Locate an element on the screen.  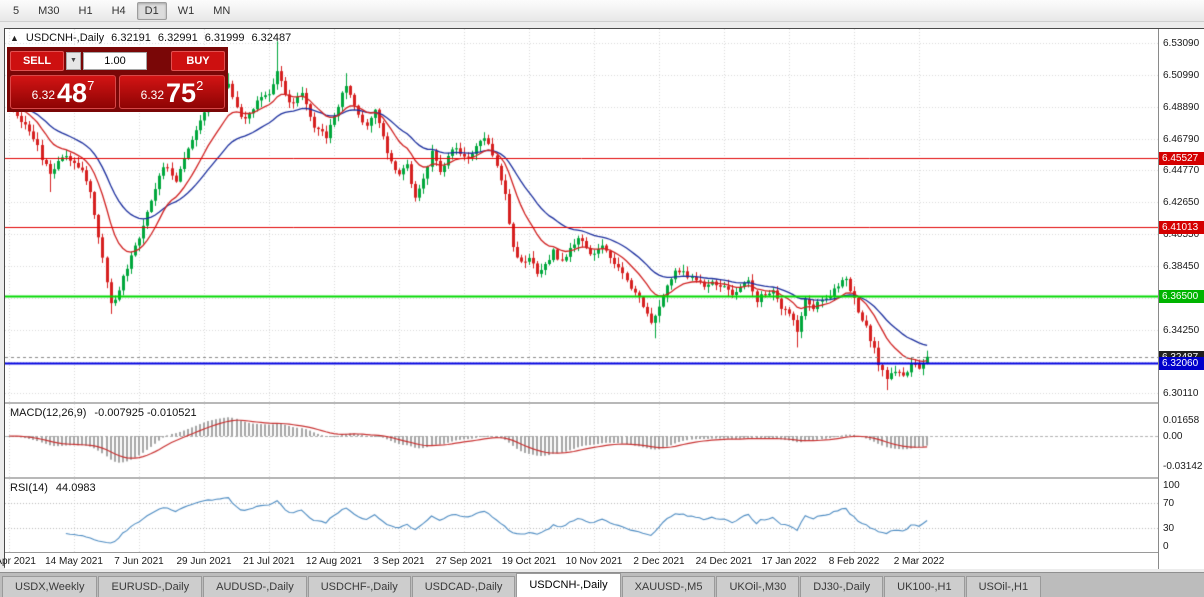
price-axis-label: 6.50990 is located at coordinates (1181, 75).